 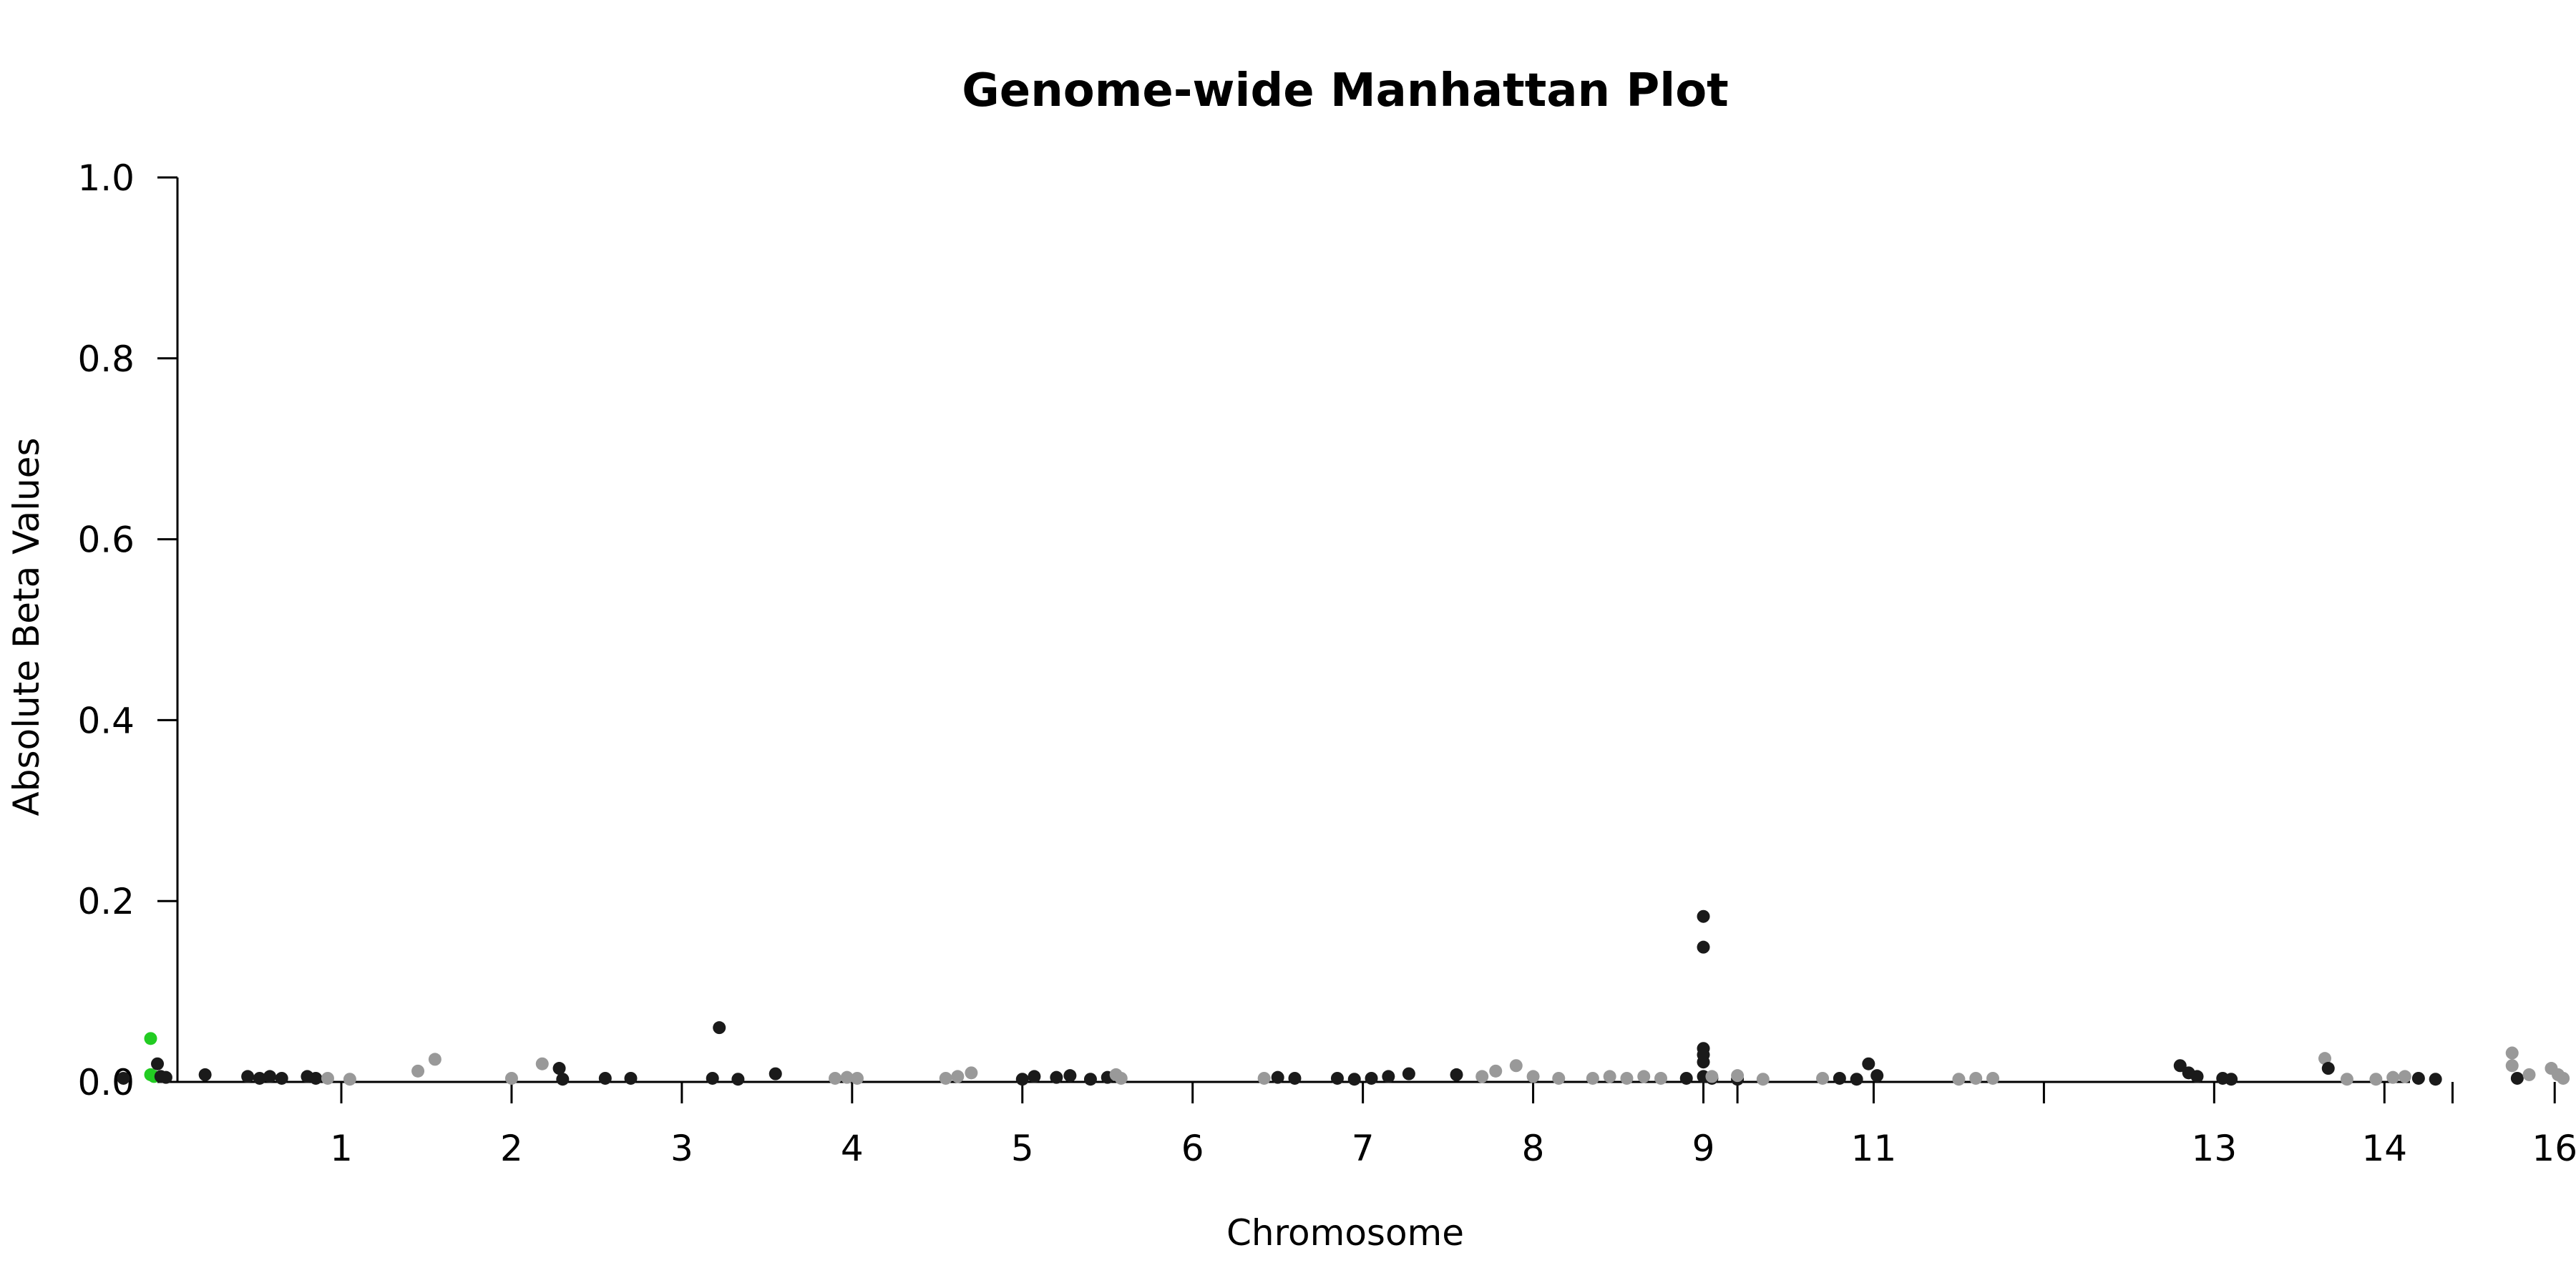 What do you see at coordinates (681, 1148) in the screenshot?
I see `x-tick-label: 3` at bounding box center [681, 1148].